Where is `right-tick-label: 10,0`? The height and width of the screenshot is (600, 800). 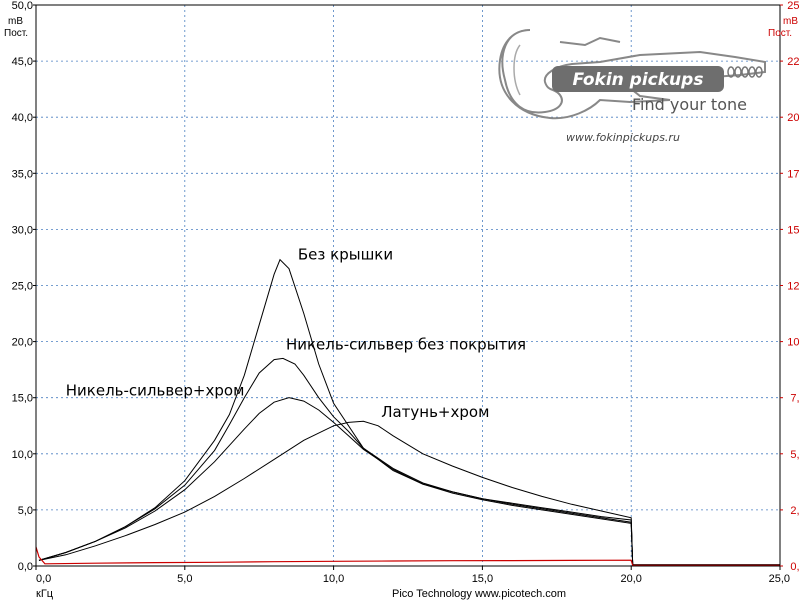 right-tick-label: 10,0 is located at coordinates (793, 343).